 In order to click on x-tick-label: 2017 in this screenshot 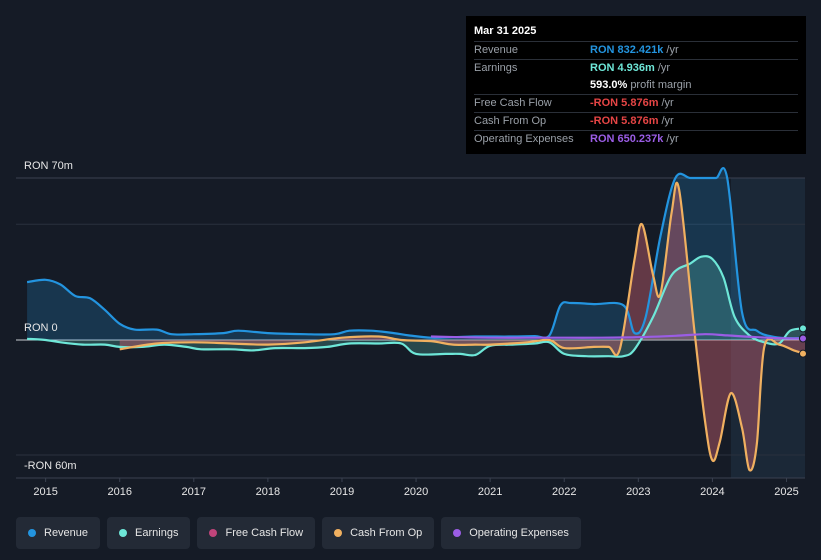, I will do `click(194, 492)`.